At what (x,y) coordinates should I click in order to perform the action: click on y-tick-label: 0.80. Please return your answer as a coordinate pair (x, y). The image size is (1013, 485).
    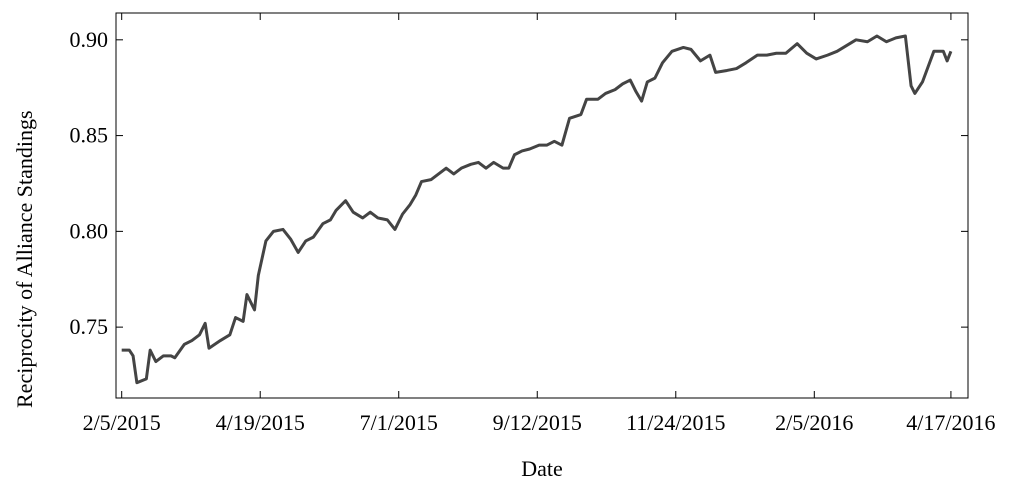
    Looking at the image, I should click on (89, 230).